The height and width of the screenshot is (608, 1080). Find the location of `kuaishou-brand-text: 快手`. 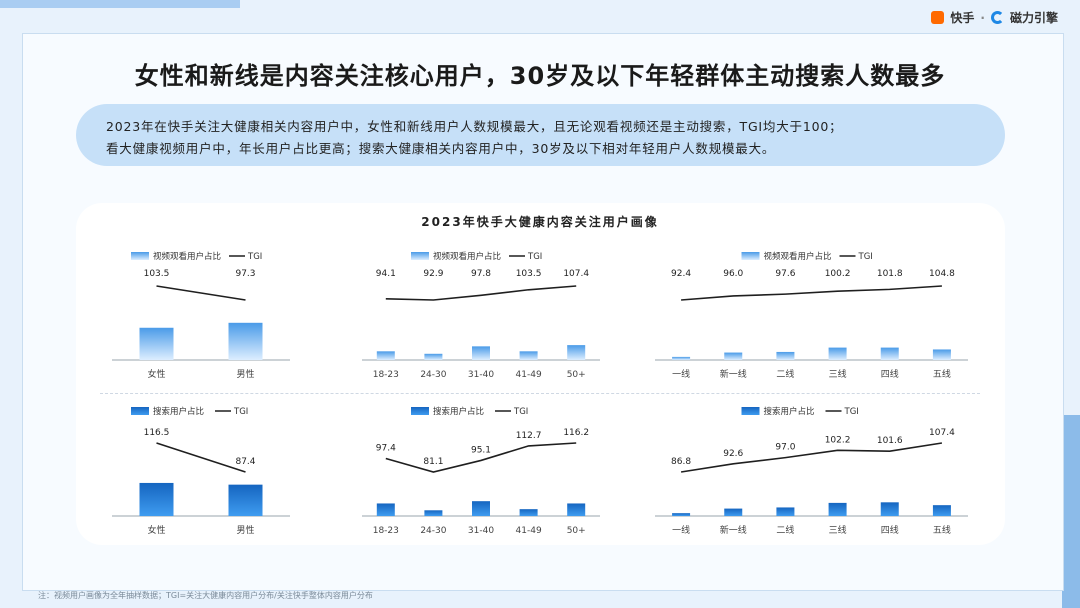

kuaishou-brand-text: 快手 is located at coordinates (962, 18).